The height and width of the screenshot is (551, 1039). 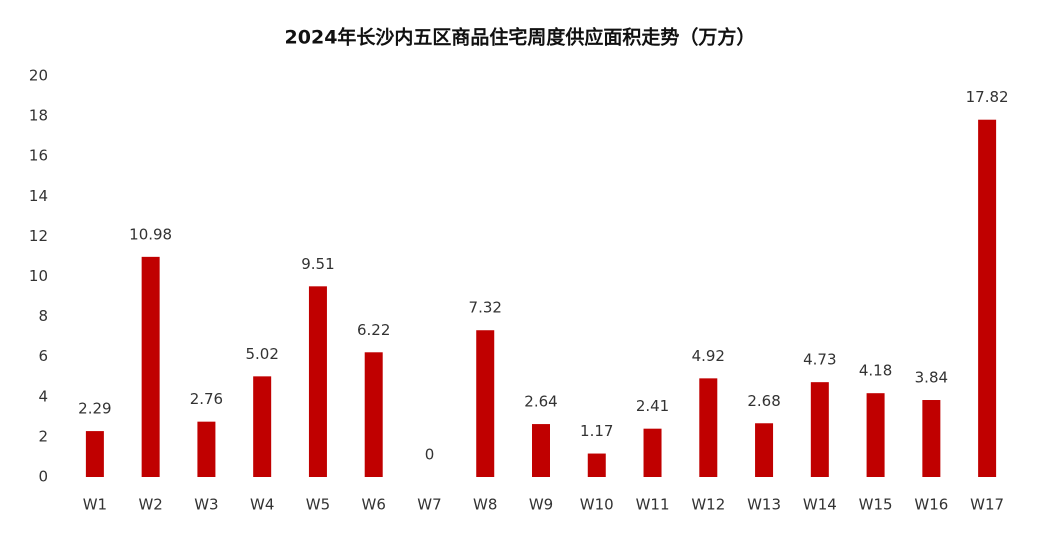 What do you see at coordinates (261, 354) in the screenshot?
I see `value-label: 5.02` at bounding box center [261, 354].